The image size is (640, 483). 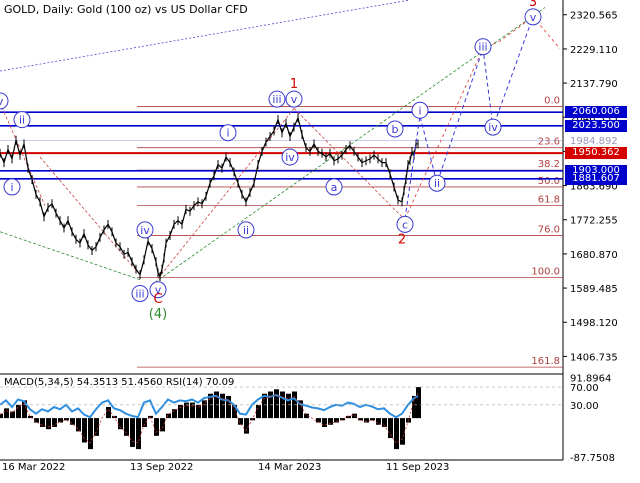 I want to click on x-tick-label: 13 Sep 2022, so click(x=162, y=467).